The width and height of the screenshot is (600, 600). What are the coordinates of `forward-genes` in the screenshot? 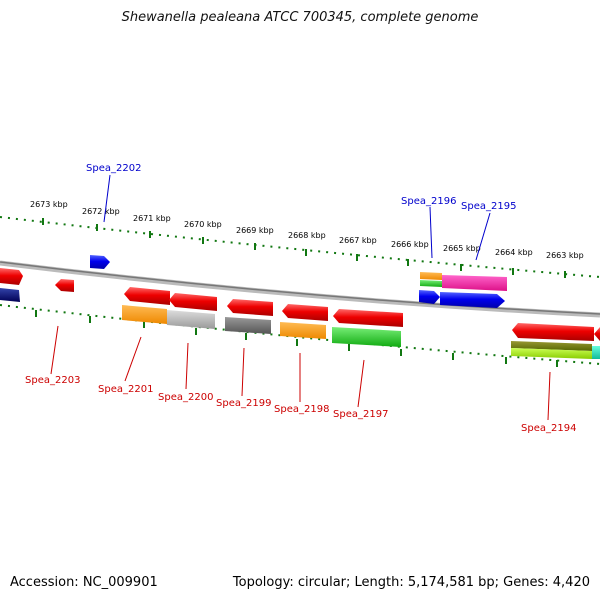 It's located at (298, 281).